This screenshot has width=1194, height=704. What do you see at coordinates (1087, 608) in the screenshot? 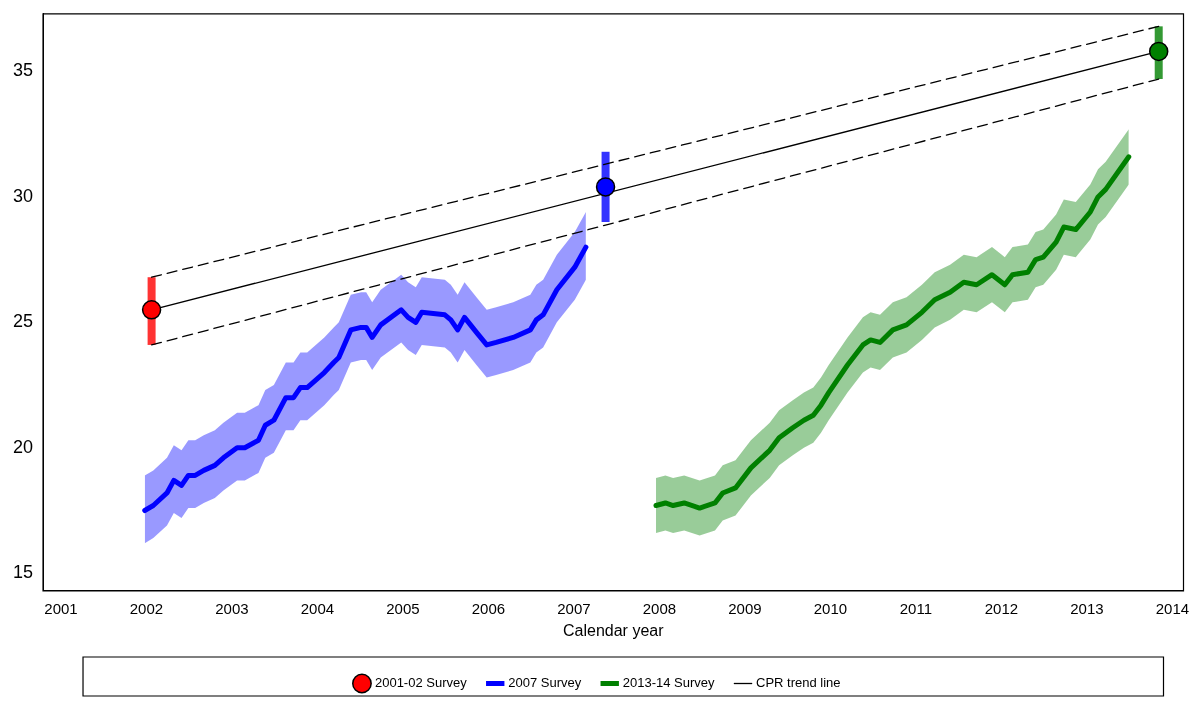
I see `x-tick-label: 2013` at bounding box center [1087, 608].